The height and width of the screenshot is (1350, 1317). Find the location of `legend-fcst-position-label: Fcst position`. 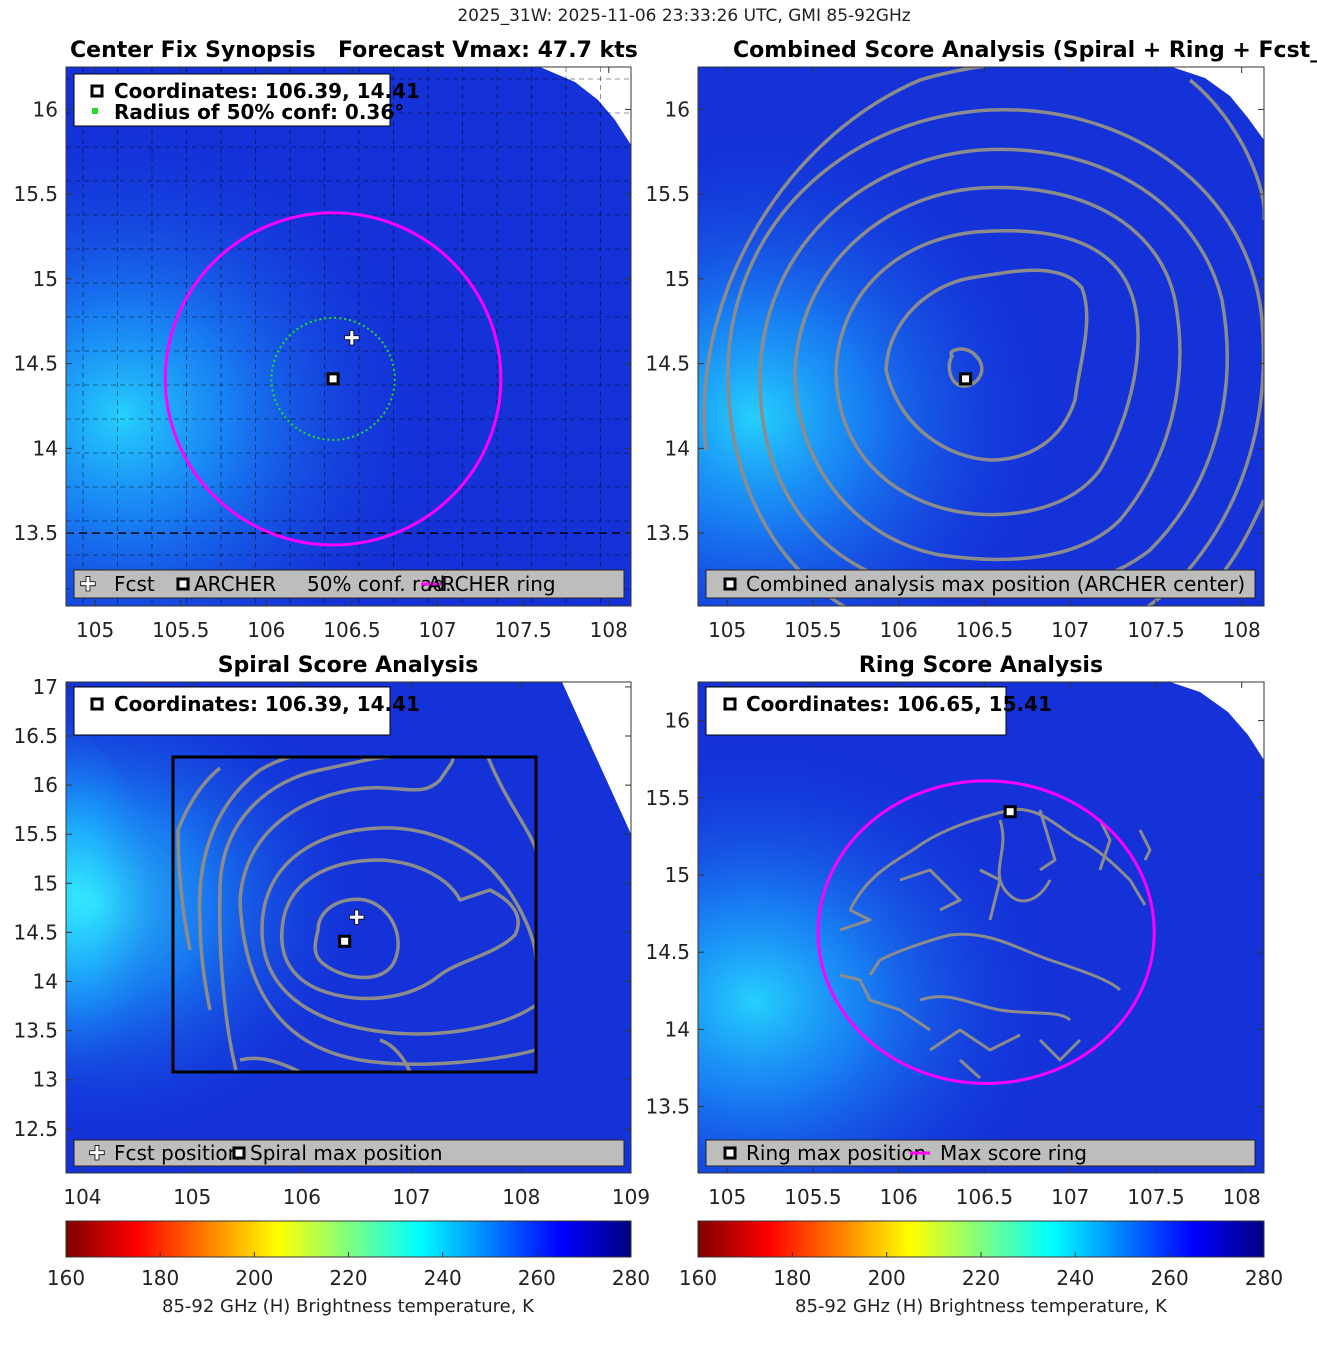

legend-fcst-position-label: Fcst position is located at coordinates (177, 1153).